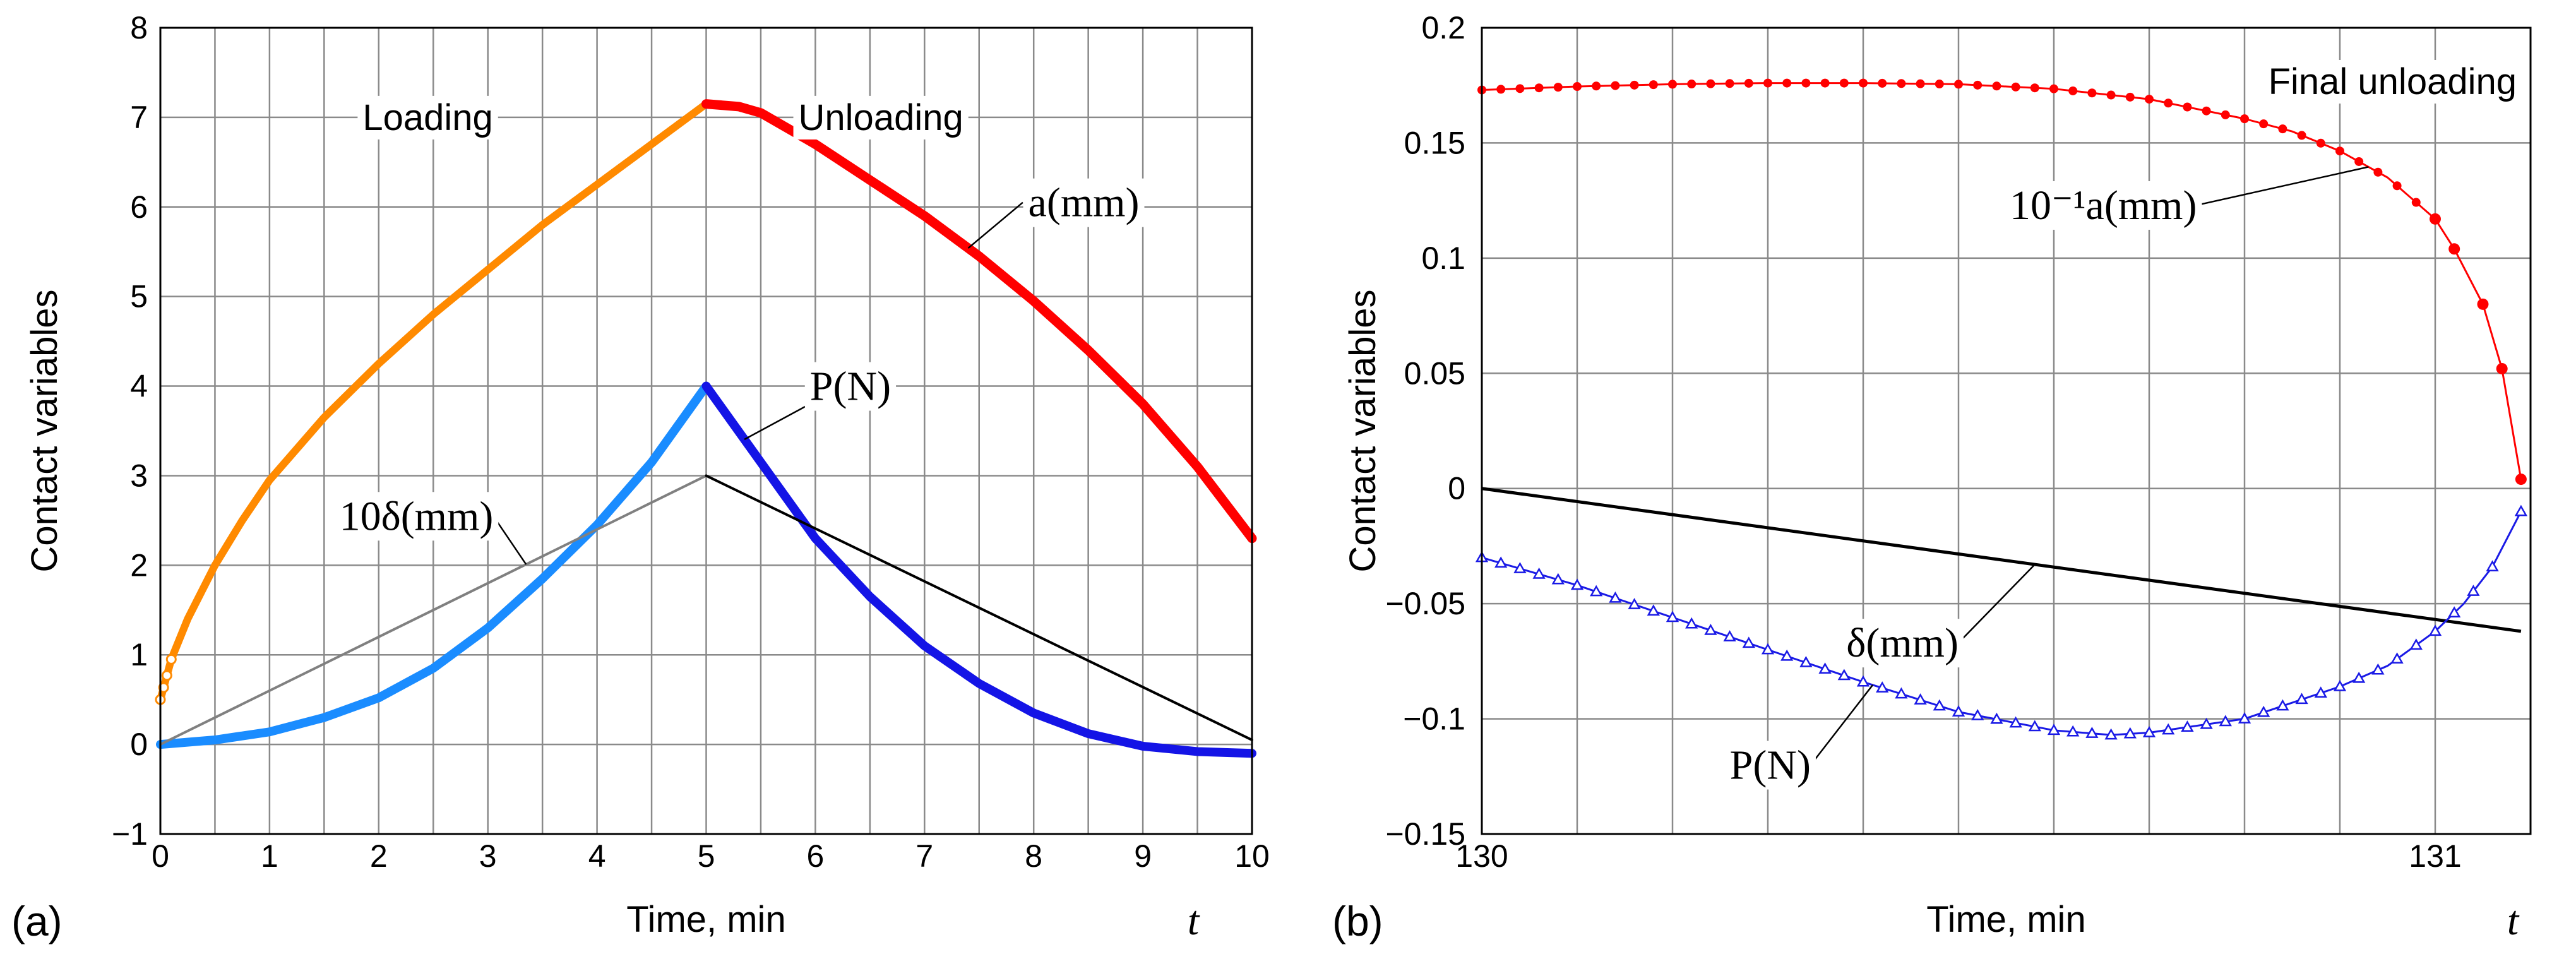 The image size is (2576, 959). I want to click on panel-a-x-tick-label: 8, so click(1033, 856).